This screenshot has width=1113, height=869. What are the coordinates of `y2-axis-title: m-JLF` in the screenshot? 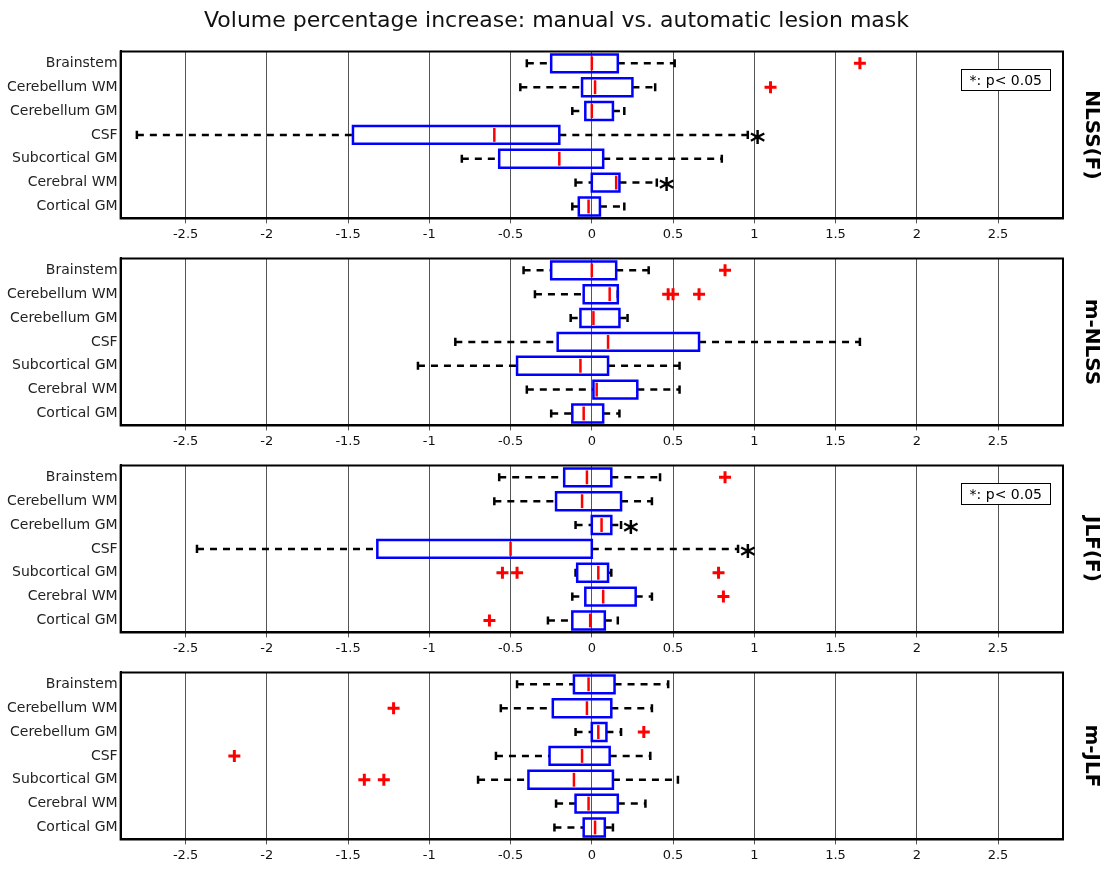 It's located at (1092, 756).